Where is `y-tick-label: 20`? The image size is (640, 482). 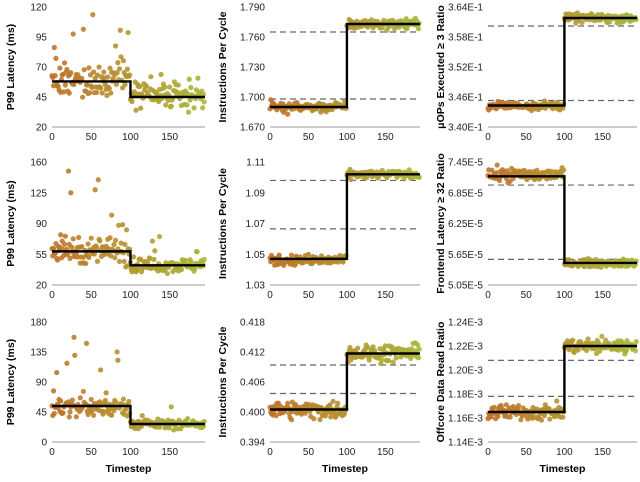
y-tick-label: 20 is located at coordinates (42, 128).